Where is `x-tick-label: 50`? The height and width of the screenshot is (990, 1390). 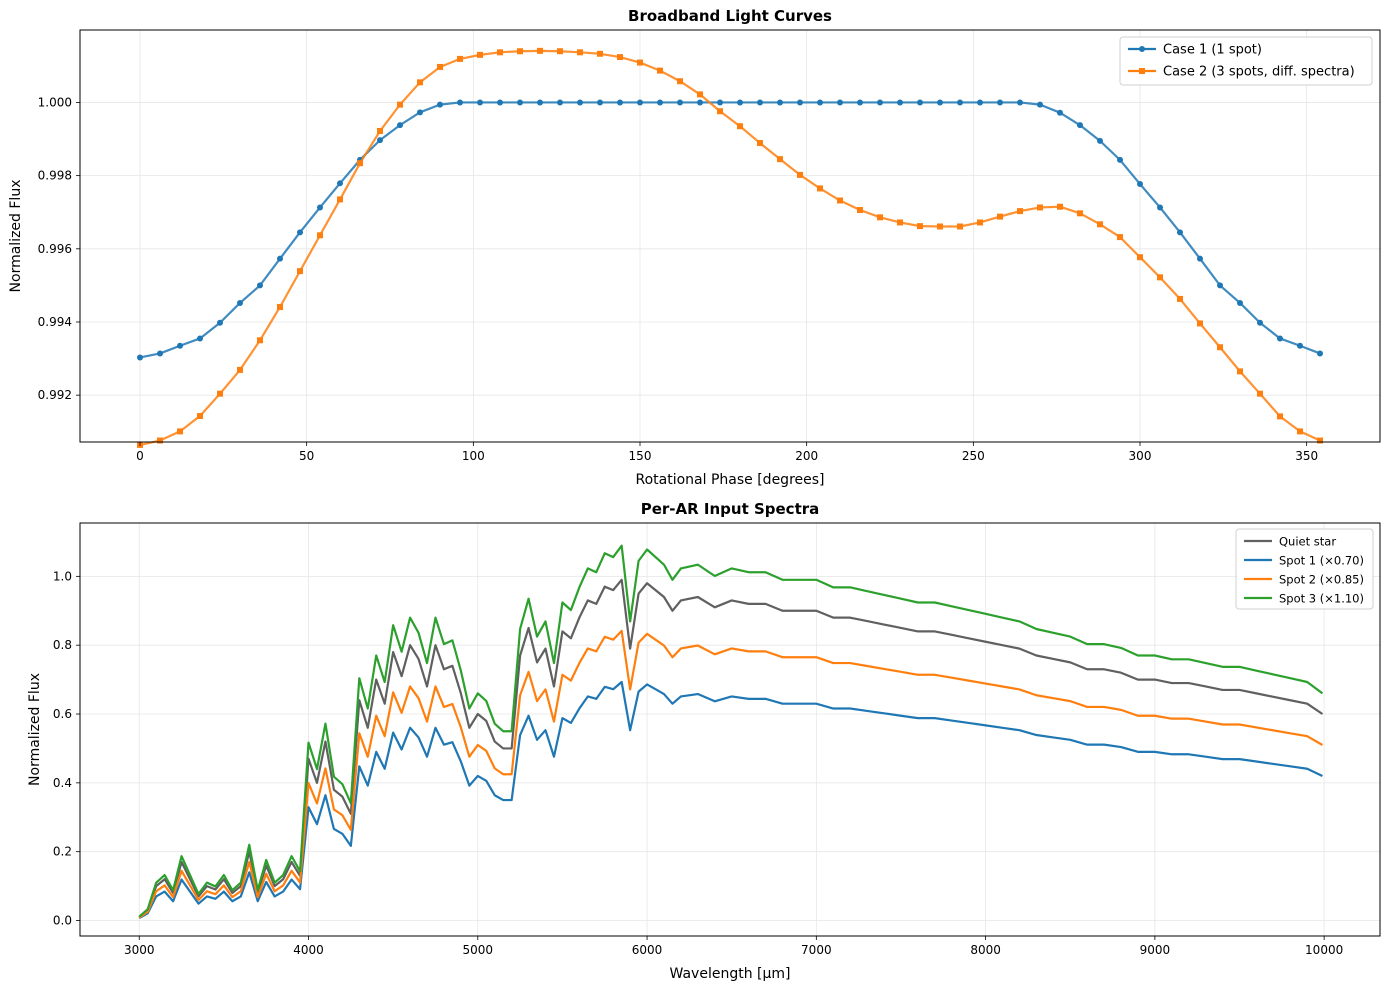 x-tick-label: 50 is located at coordinates (306, 456).